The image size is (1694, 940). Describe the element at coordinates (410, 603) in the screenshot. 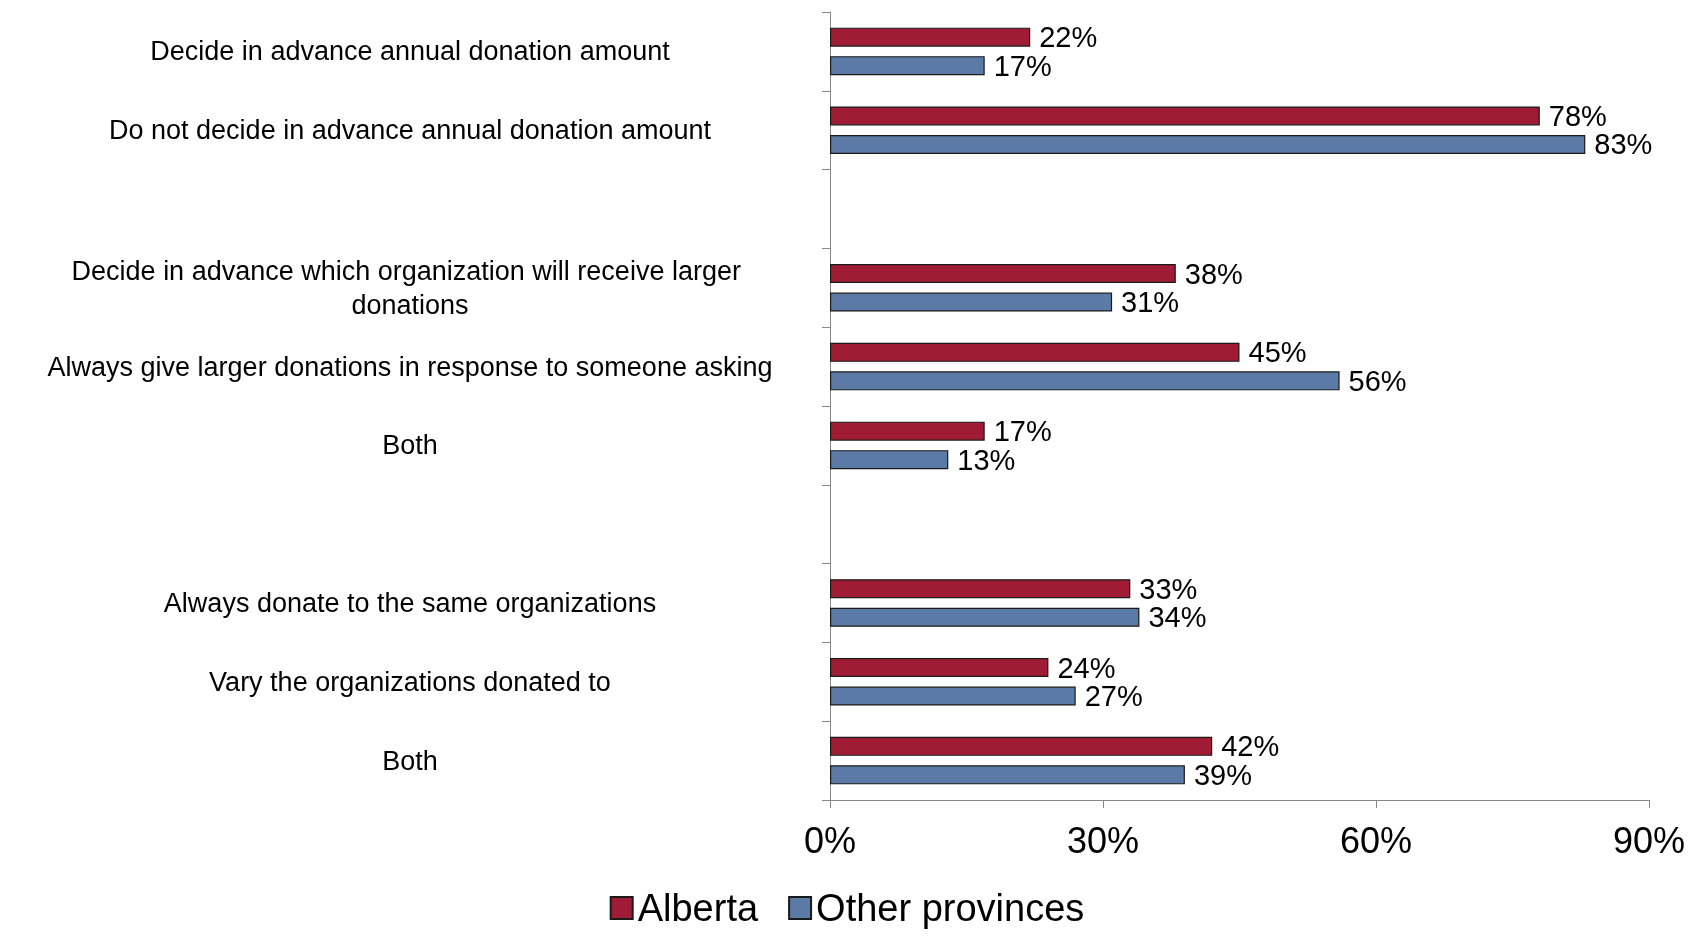

I see `y-tick-label: Always donate to the same organizations` at that location.